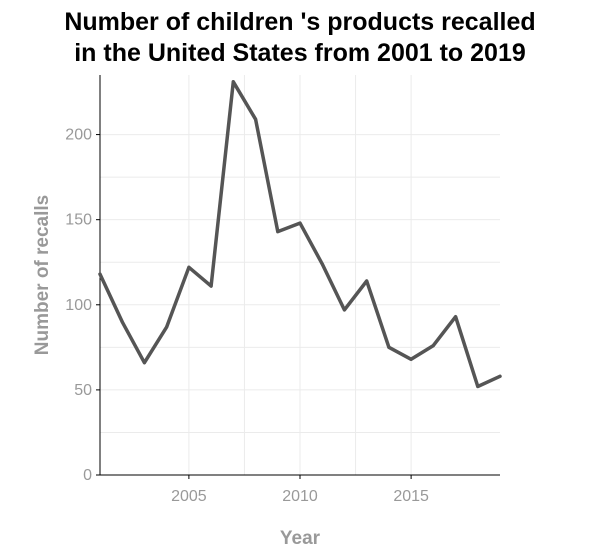 The width and height of the screenshot is (600, 558). Describe the element at coordinates (189, 496) in the screenshot. I see `x-tick-label: 2005` at that location.